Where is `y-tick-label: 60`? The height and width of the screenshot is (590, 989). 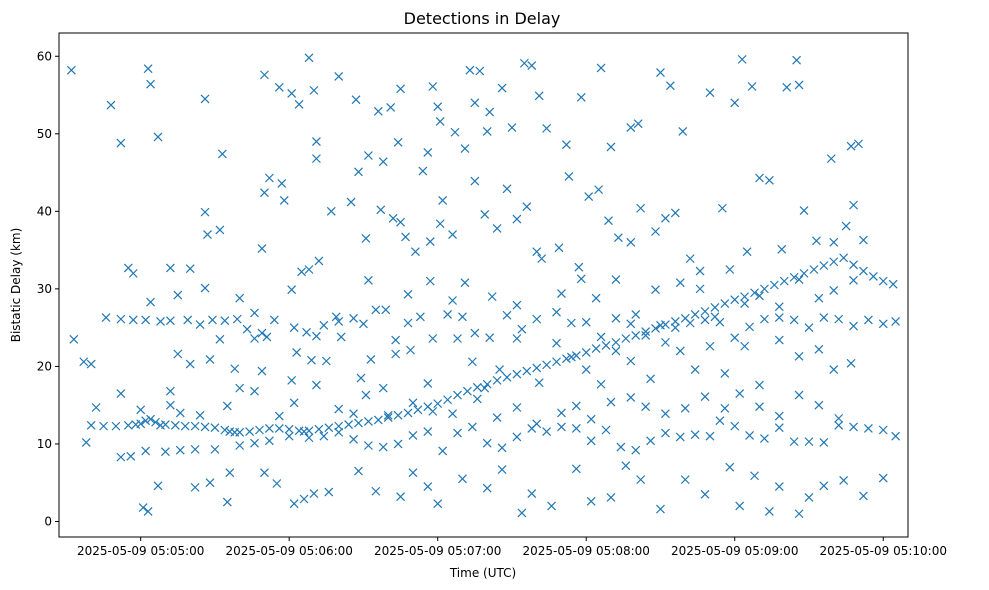
y-tick-label: 60 is located at coordinates (44, 56).